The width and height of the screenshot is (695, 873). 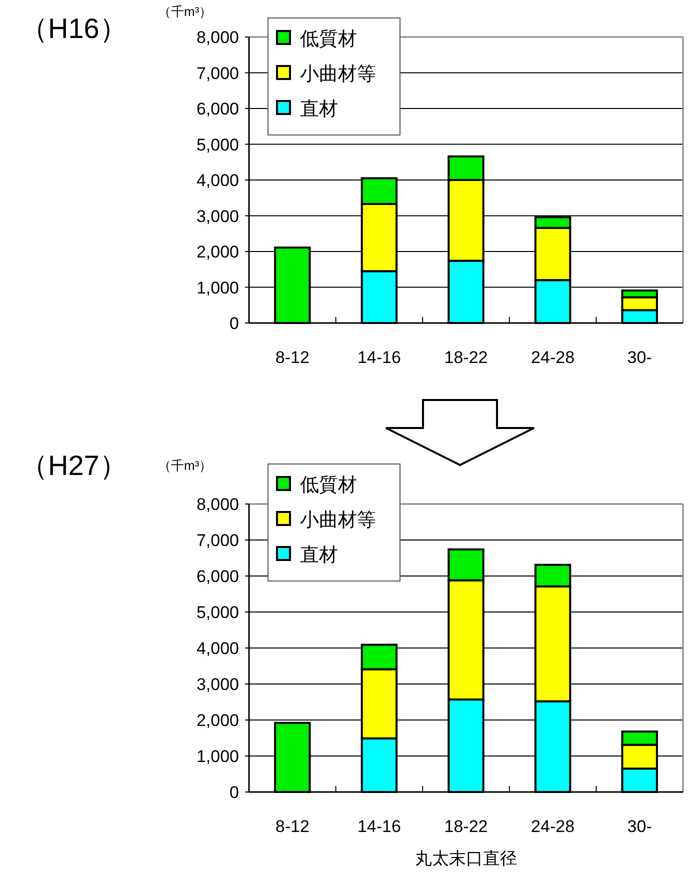 I want to click on chart-title: （H27）, so click(x=74, y=465).